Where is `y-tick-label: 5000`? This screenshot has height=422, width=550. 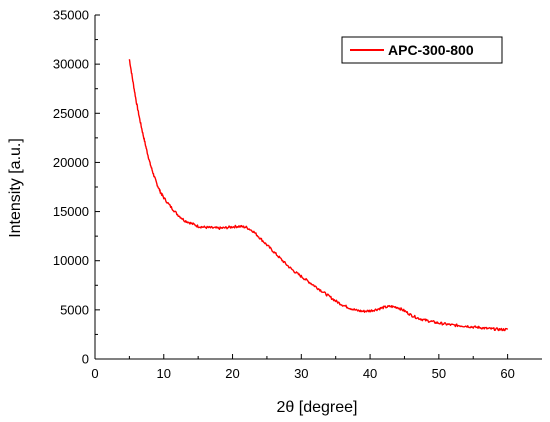
y-tick-label: 5000 is located at coordinates (74, 309).